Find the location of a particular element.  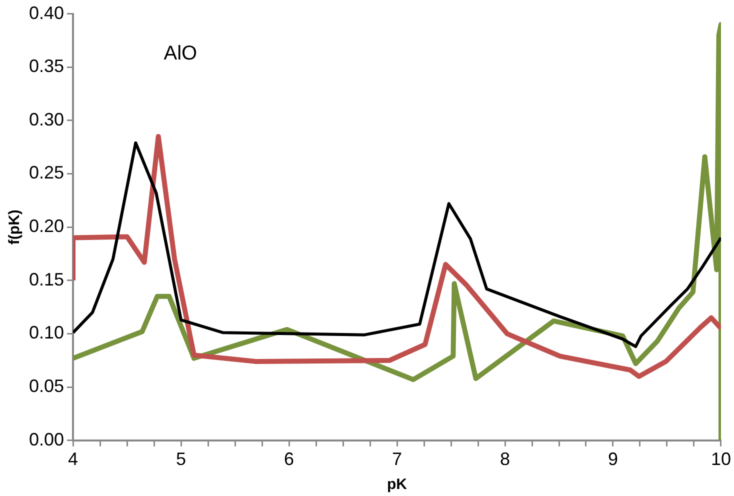

y-tick-label: 0.05 is located at coordinates (46, 386).